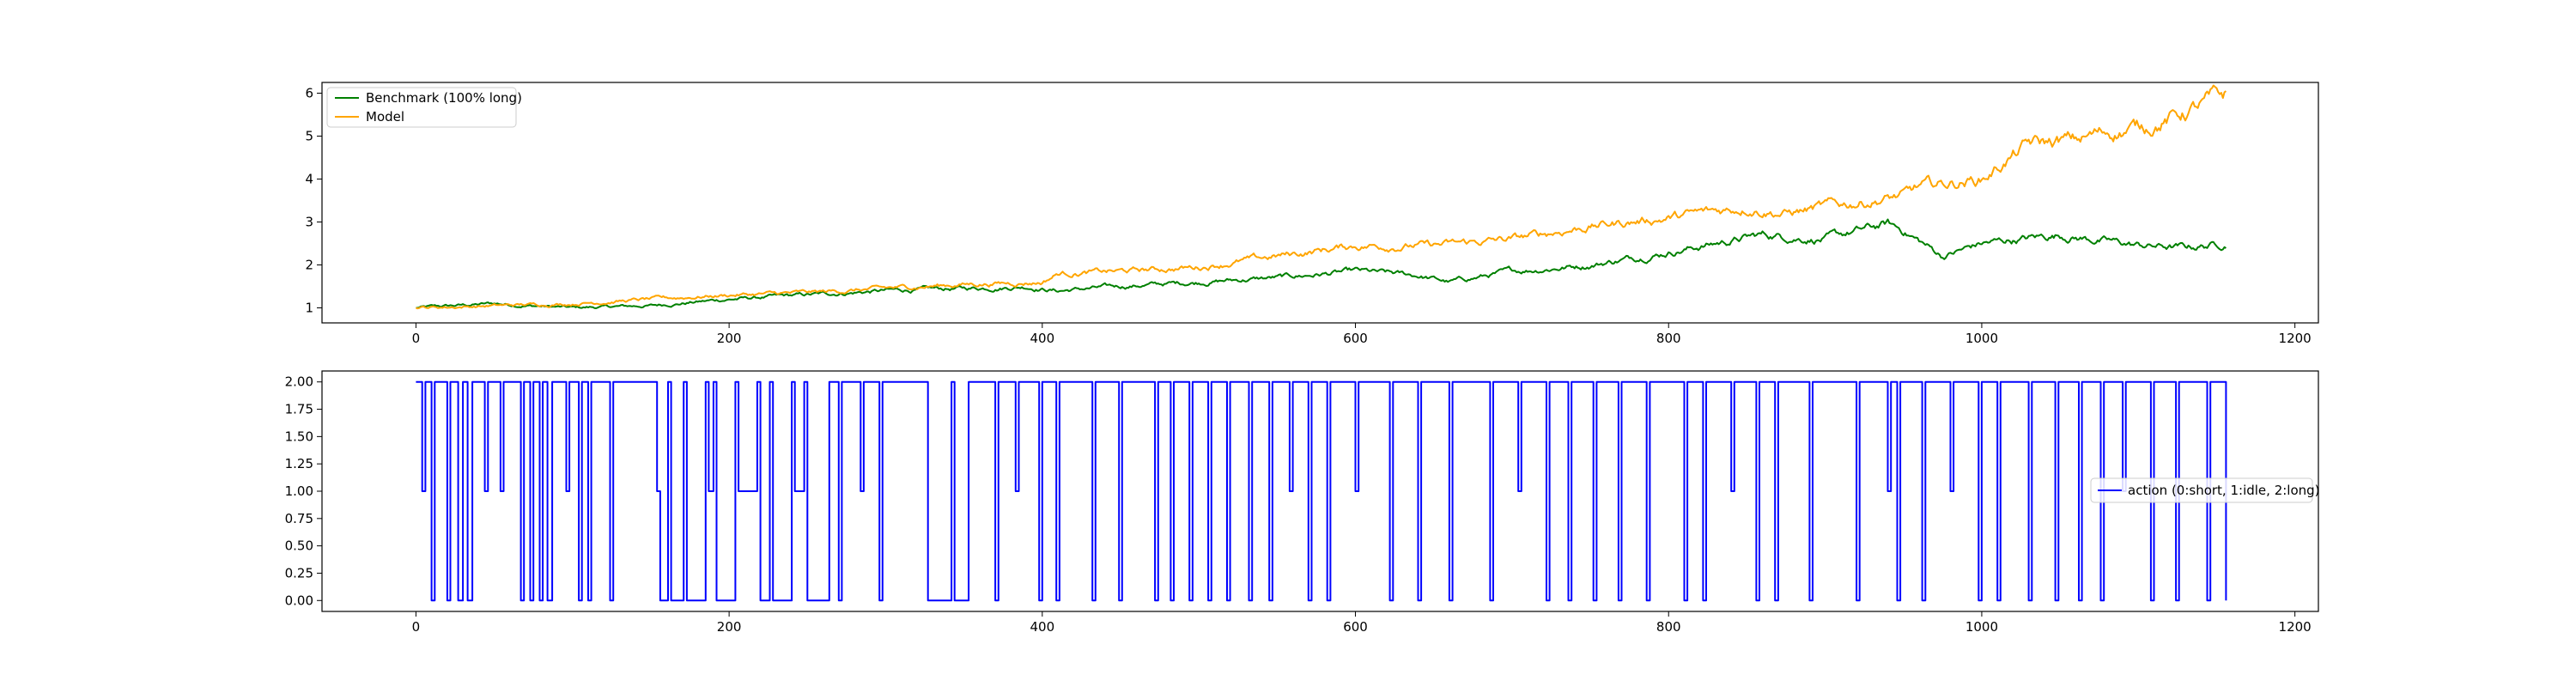 This screenshot has width=2576, height=687. I want to click on equity-curve-y-axis: 1 2 3 4 5 6, so click(313, 201).